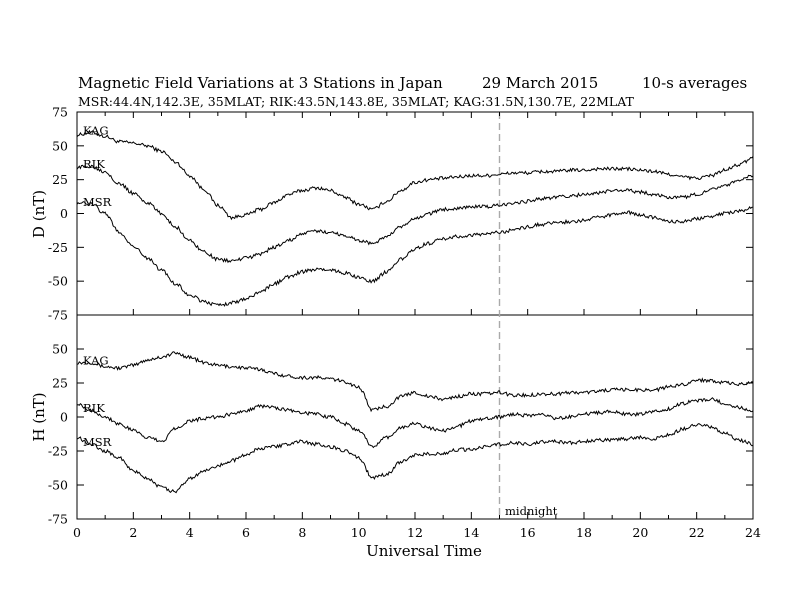 Image resolution: width=792 pixels, height=612 pixels. Describe the element at coordinates (584, 532) in the screenshot. I see `x-tick-label: 18` at that location.